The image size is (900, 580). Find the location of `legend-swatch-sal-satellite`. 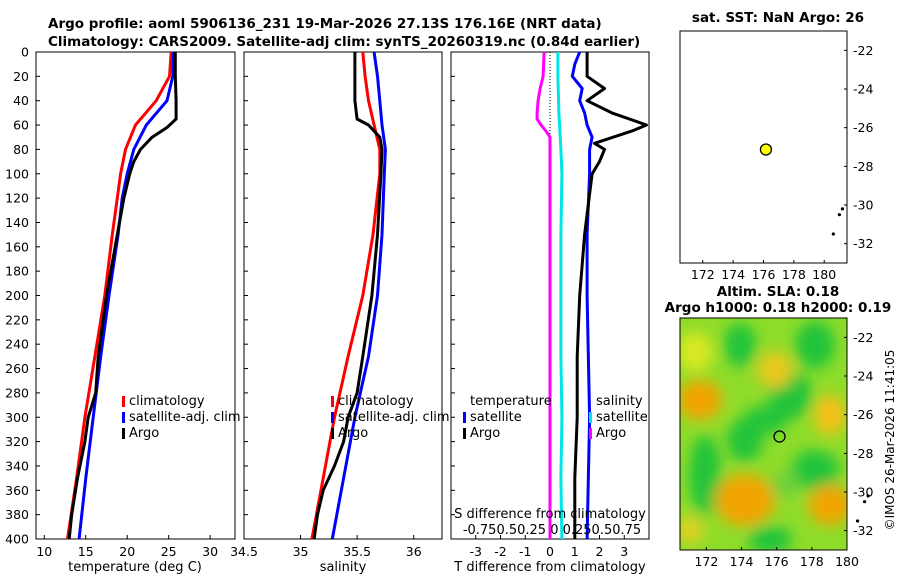

legend-swatch-sal-satellite is located at coordinates (590, 417).